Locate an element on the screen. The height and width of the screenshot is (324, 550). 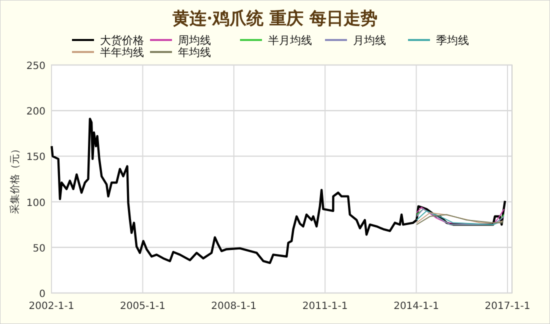
legend-label: 半年均线 is located at coordinates (122, 52).